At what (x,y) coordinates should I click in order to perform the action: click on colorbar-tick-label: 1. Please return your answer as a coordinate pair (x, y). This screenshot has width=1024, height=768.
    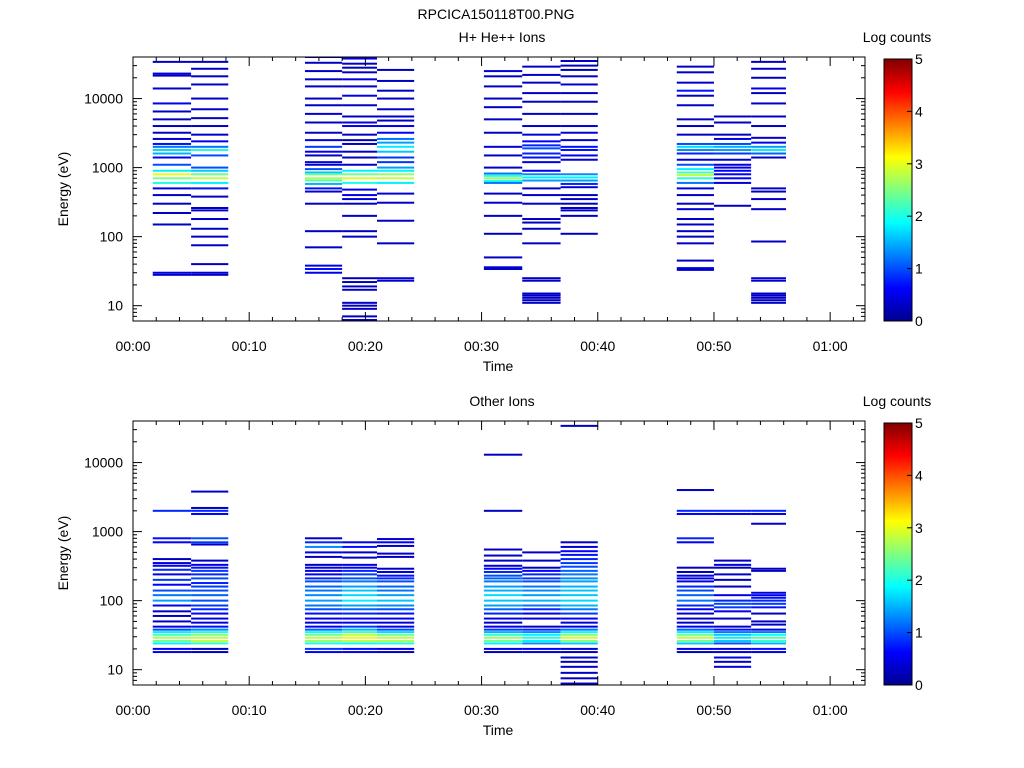
    Looking at the image, I should click on (919, 269).